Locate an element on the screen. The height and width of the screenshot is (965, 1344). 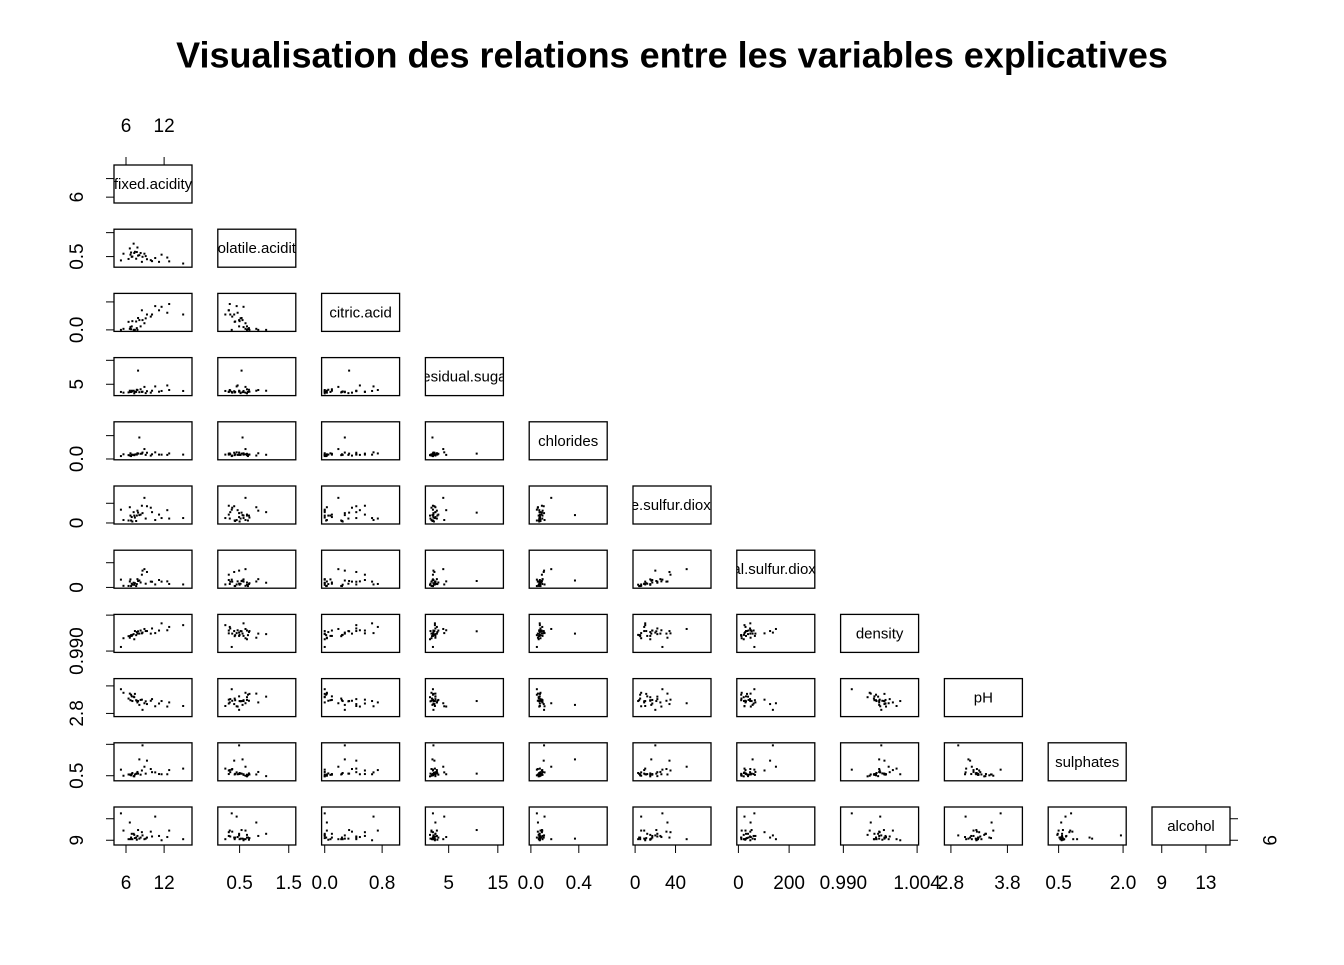
x-tick-label: 2.0 is located at coordinates (1123, 883).